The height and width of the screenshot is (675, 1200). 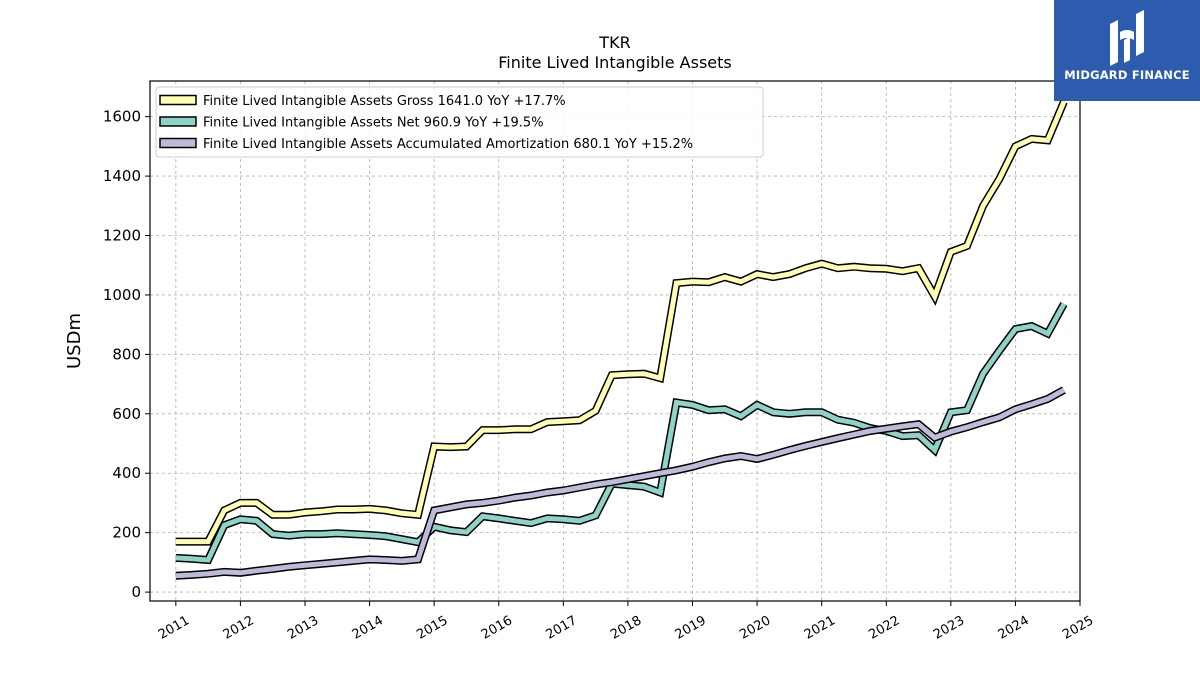 I want to click on x-tick-label: 2015, so click(x=432, y=628).